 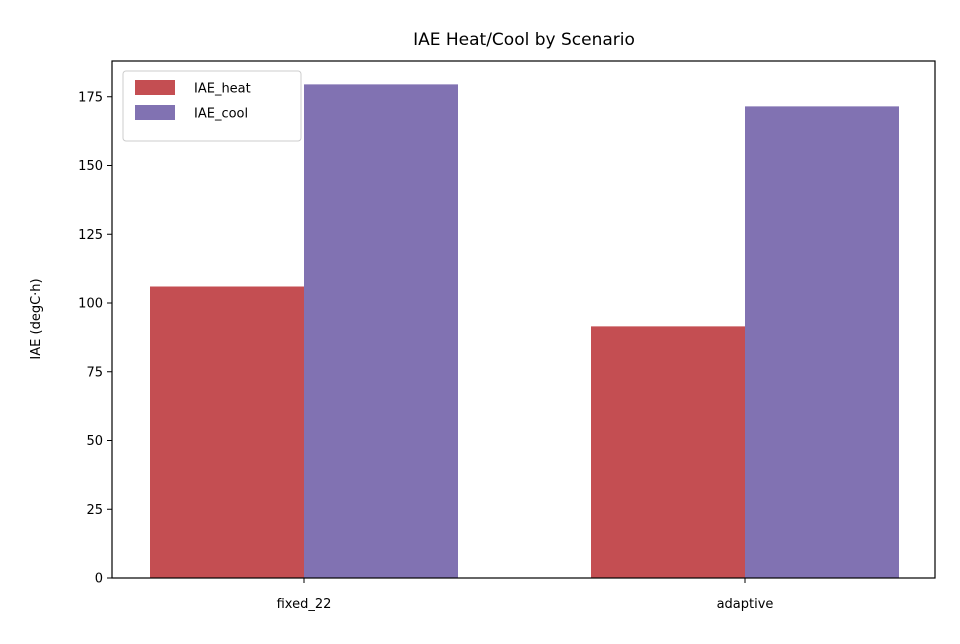 What do you see at coordinates (193, 101) in the screenshot?
I see `legend-items: IAE_heat IAE_cool` at bounding box center [193, 101].